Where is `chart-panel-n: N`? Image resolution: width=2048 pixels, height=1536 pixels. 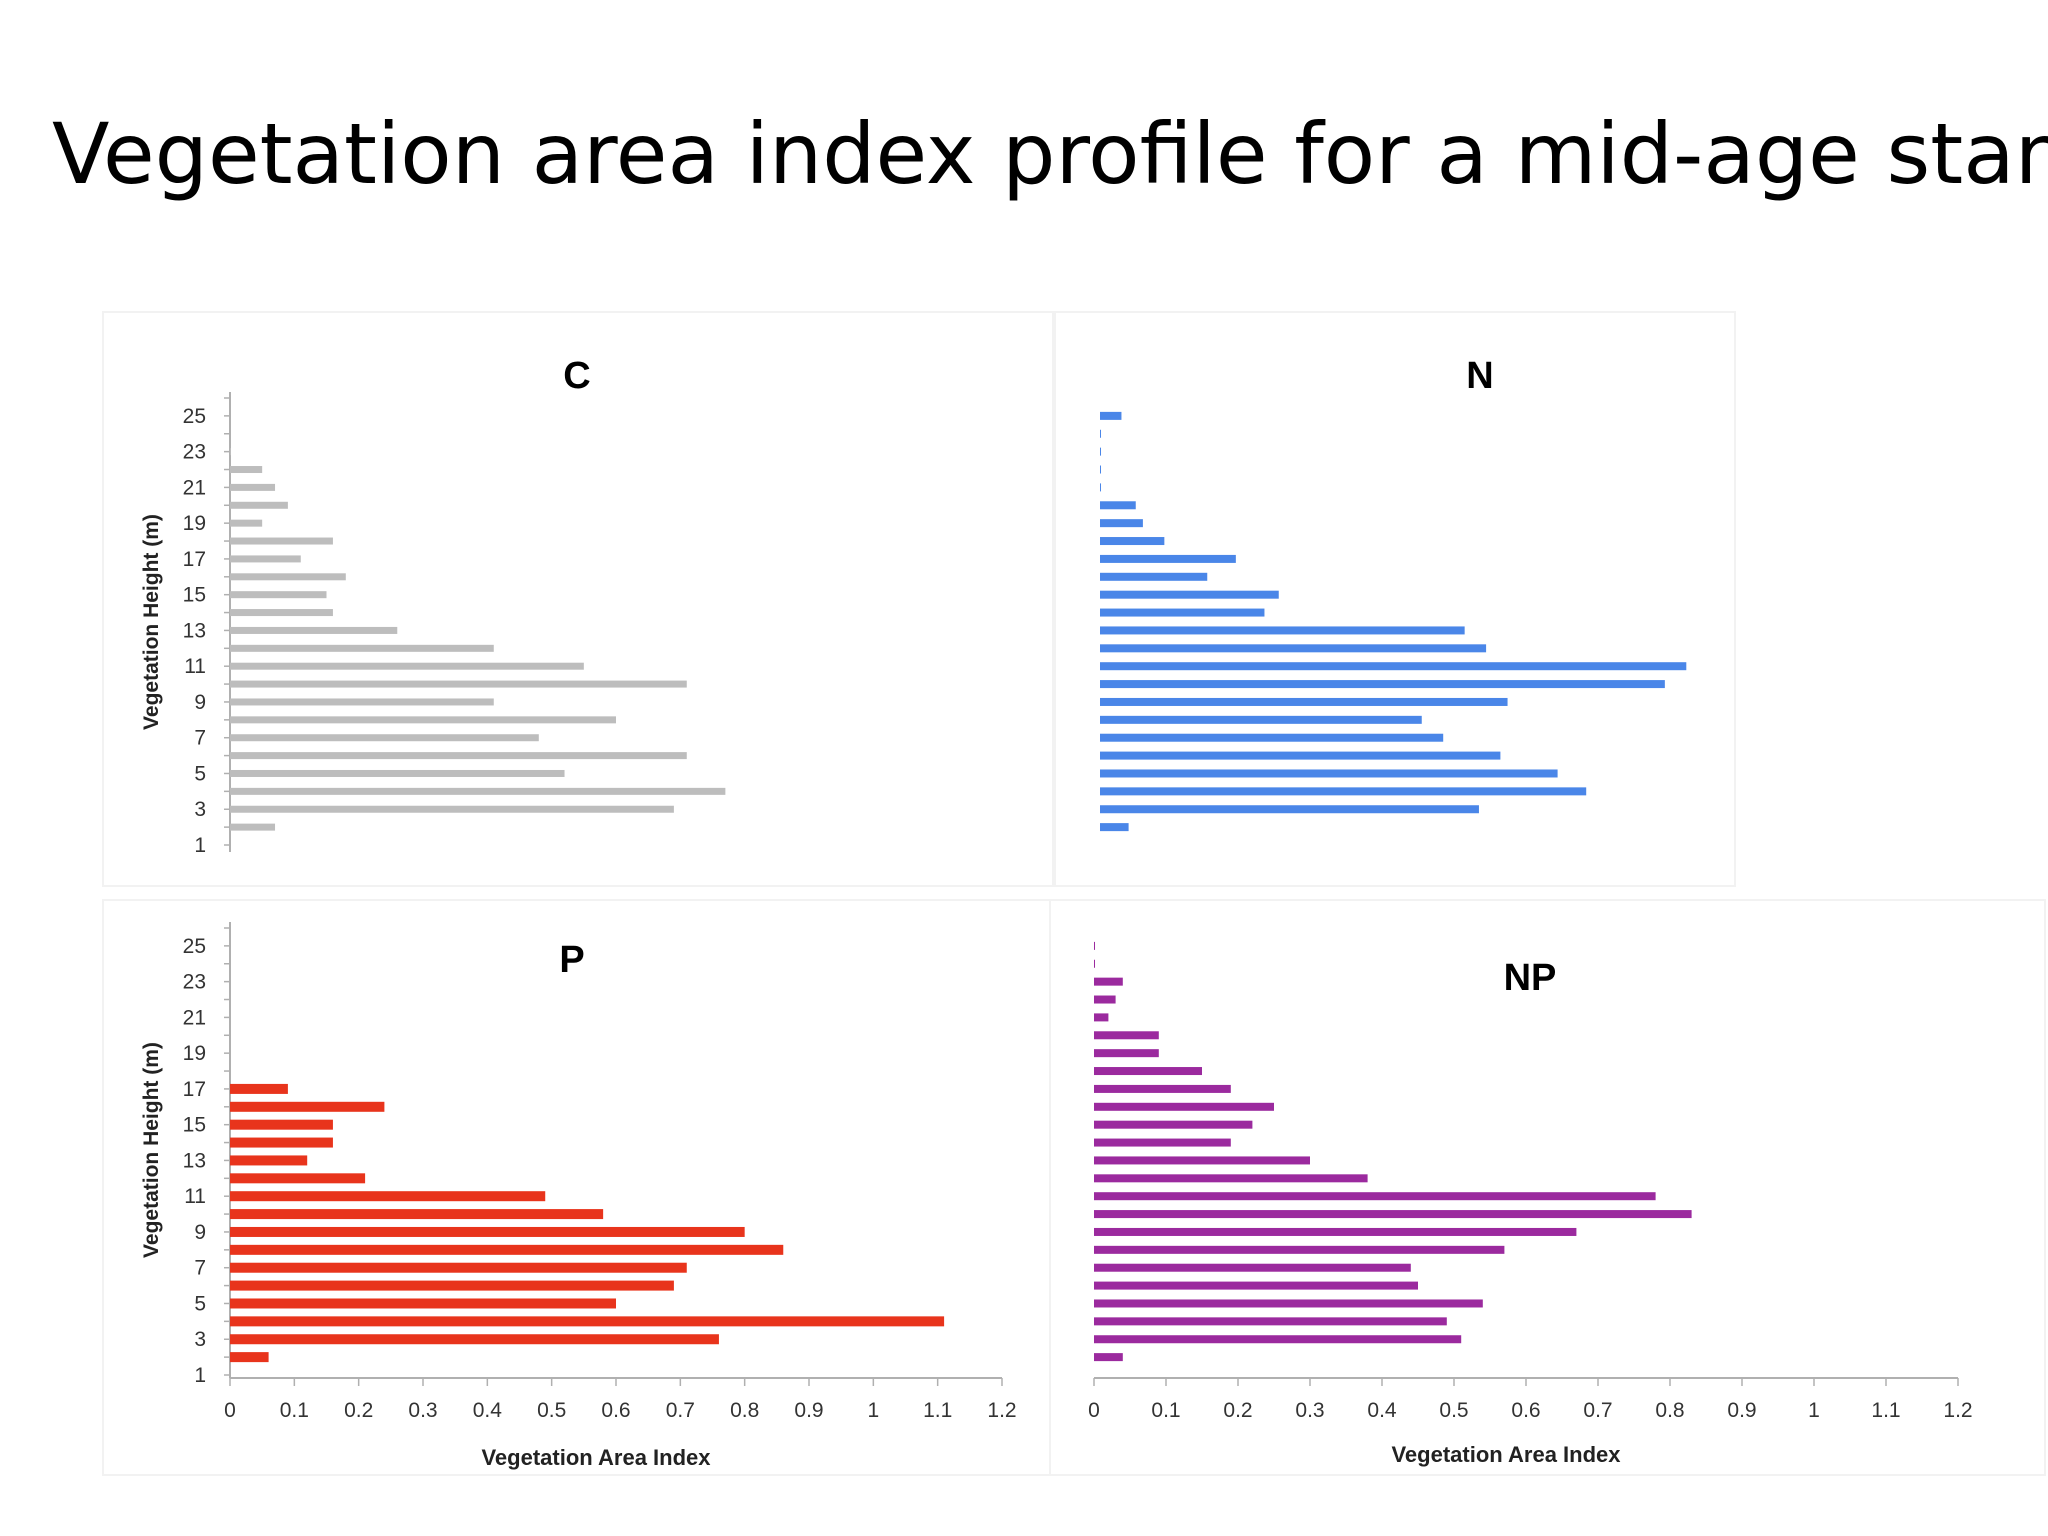
chart-panel-n: N is located at coordinates (1395, 599).